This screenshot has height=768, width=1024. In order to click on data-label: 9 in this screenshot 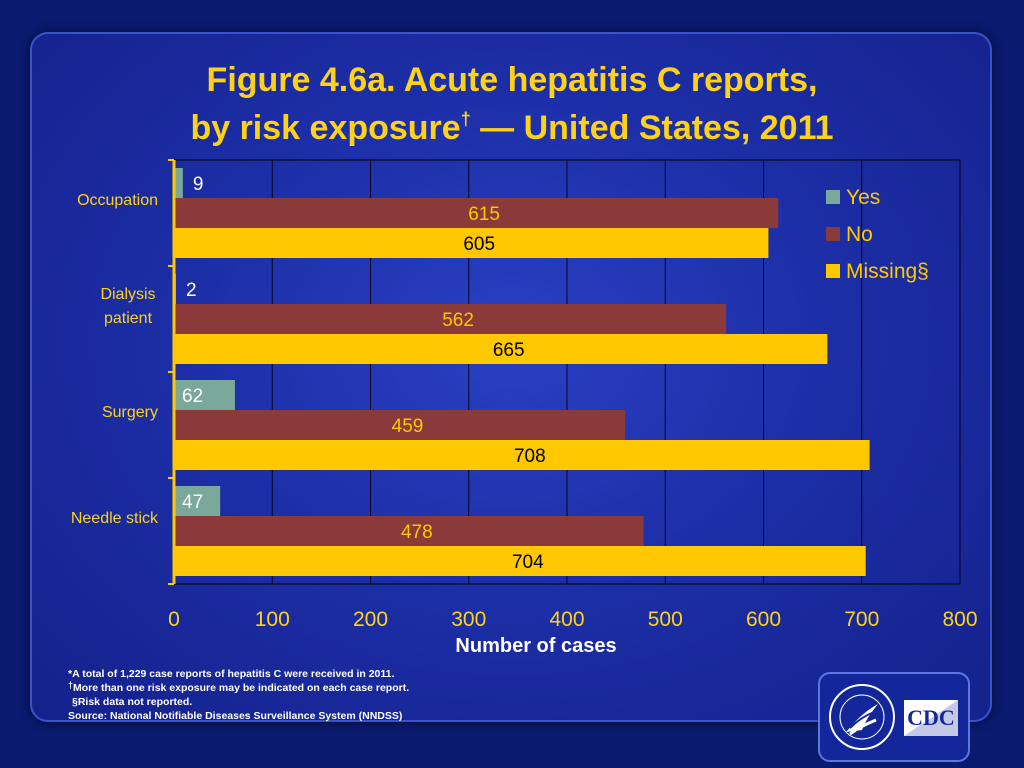, I will do `click(198, 184)`.